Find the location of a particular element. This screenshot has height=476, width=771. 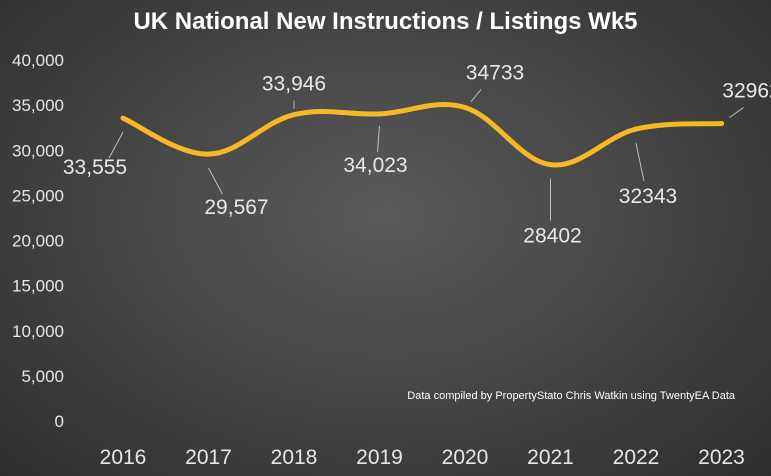

data-label: 32343 is located at coordinates (648, 196).